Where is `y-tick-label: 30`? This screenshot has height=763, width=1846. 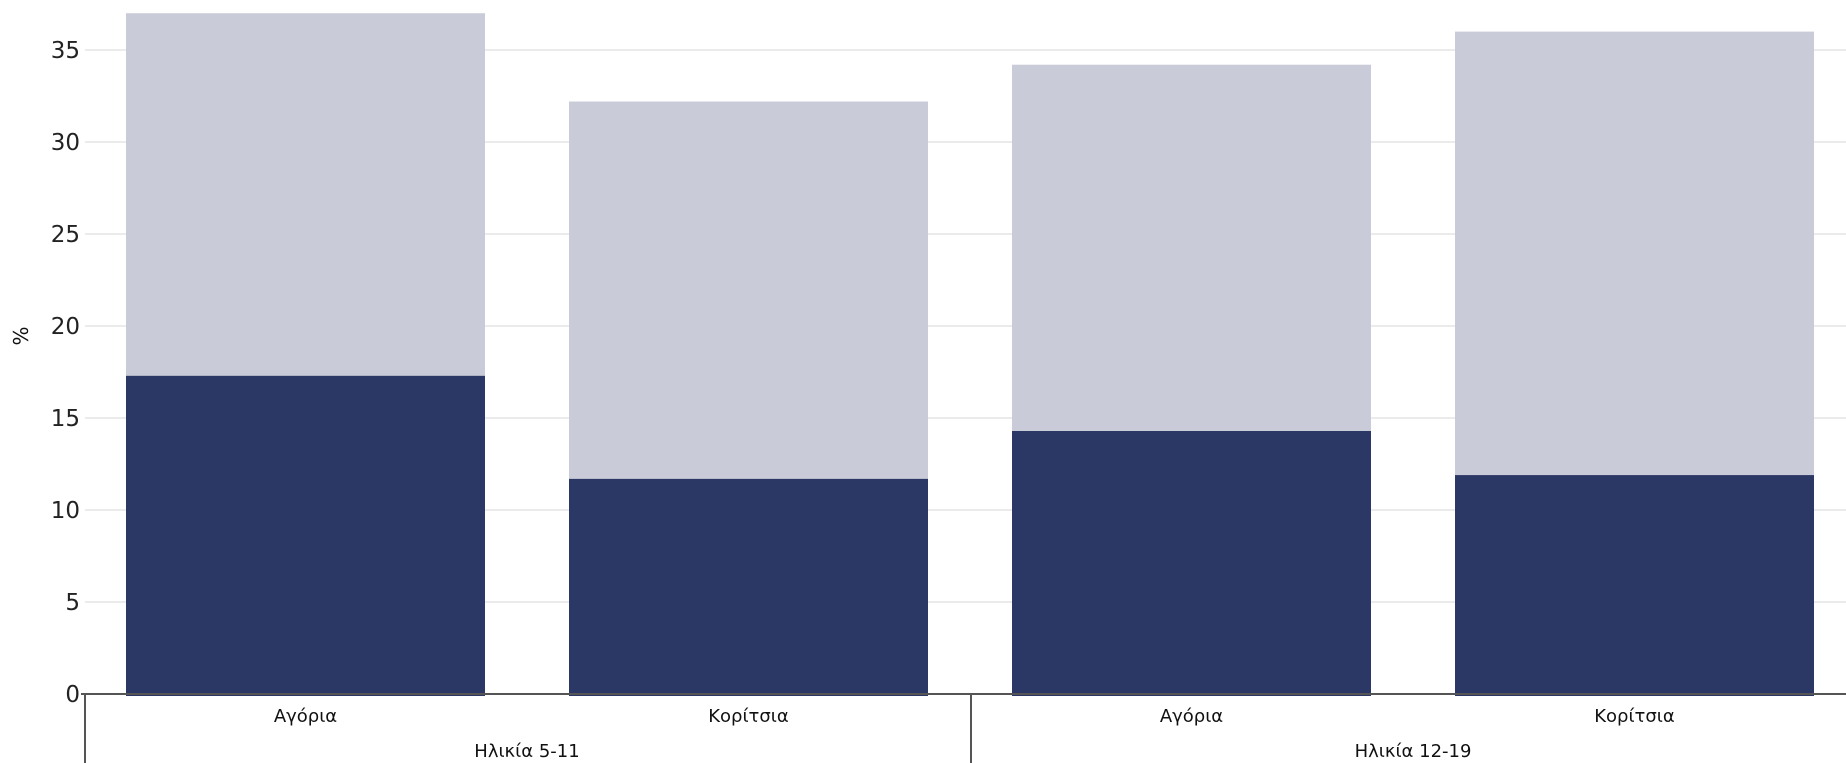
y-tick-label: 30 is located at coordinates (65, 143).